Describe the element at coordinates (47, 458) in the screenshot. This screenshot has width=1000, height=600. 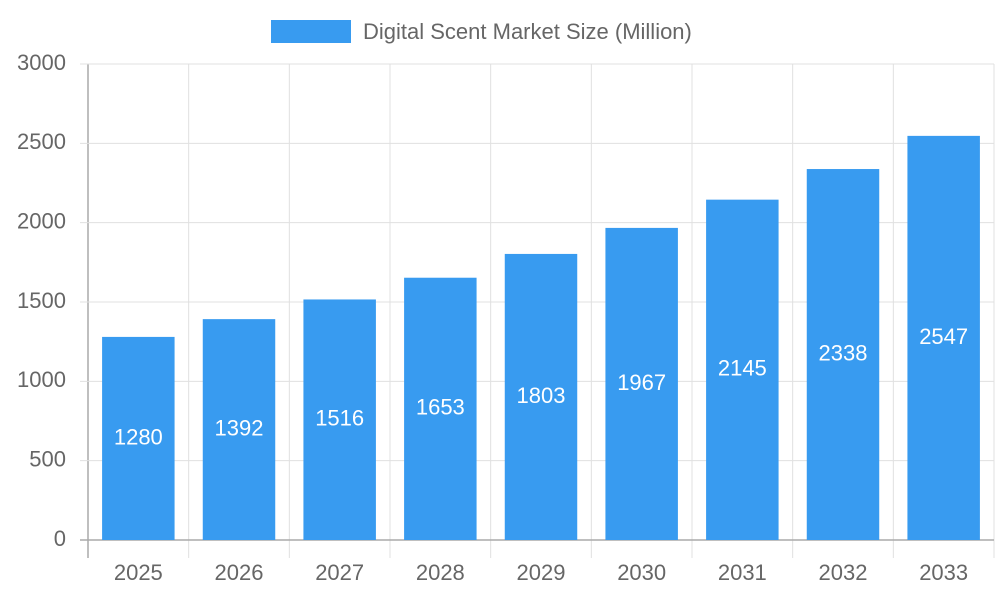
I see `y-tick-label: 500` at that location.